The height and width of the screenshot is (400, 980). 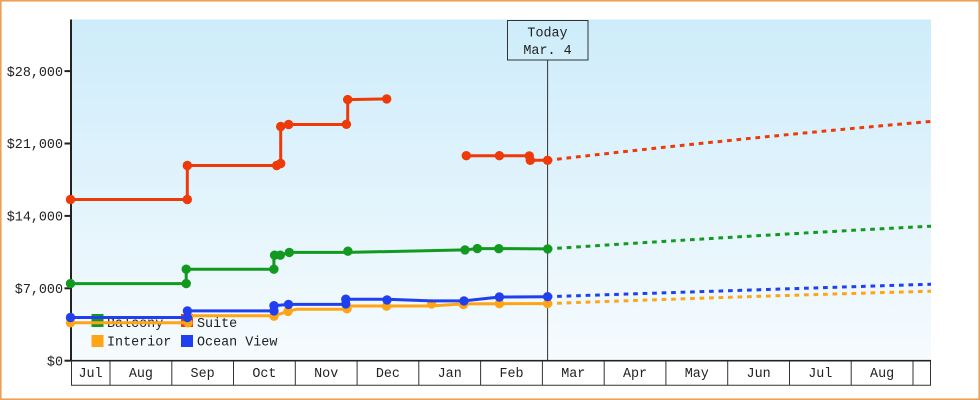 I want to click on svg-text: Sep, so click(x=203, y=374).